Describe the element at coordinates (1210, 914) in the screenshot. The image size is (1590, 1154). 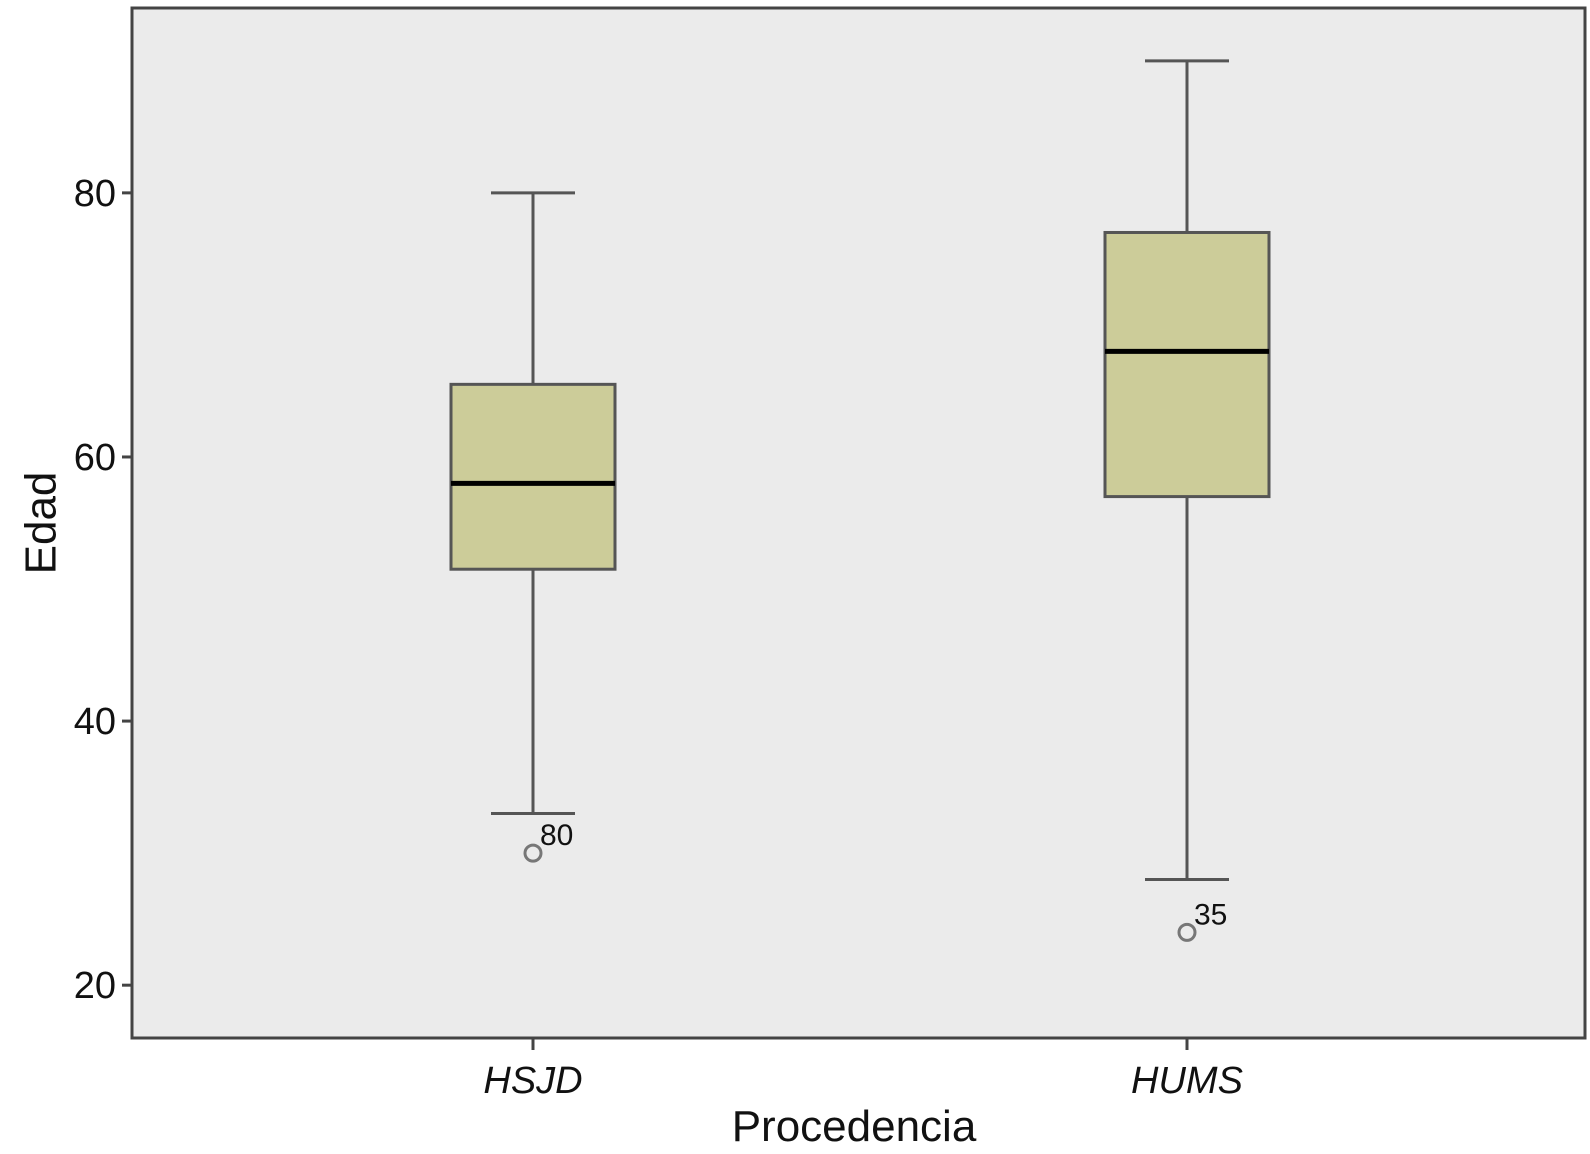
I see `outlier-label: 35` at that location.